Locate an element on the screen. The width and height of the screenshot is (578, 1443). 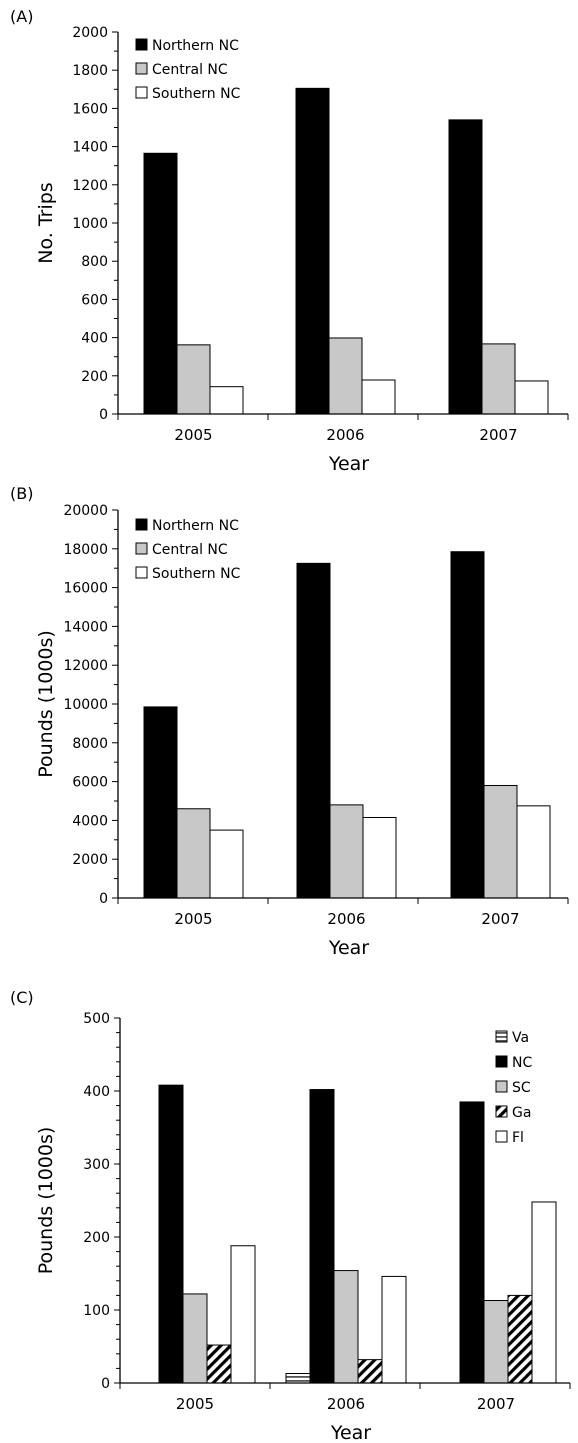
y-tick-label: 1600 is located at coordinates (90, 109).